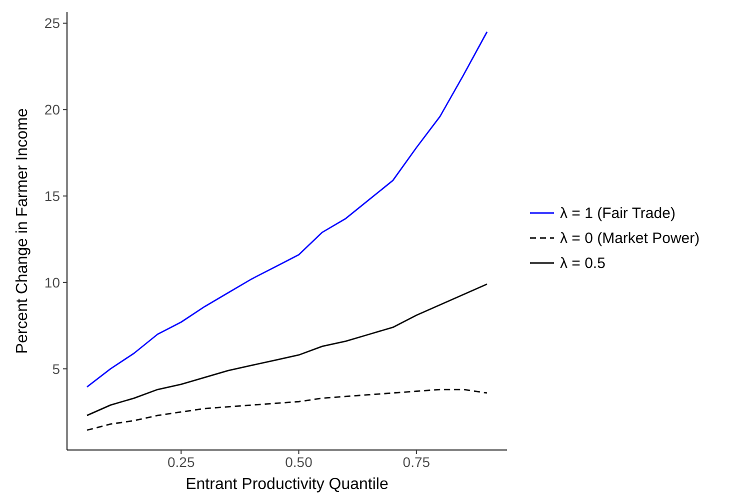 This screenshot has width=738, height=499. What do you see at coordinates (52, 282) in the screenshot?
I see `y-tick-label: 10` at bounding box center [52, 282].